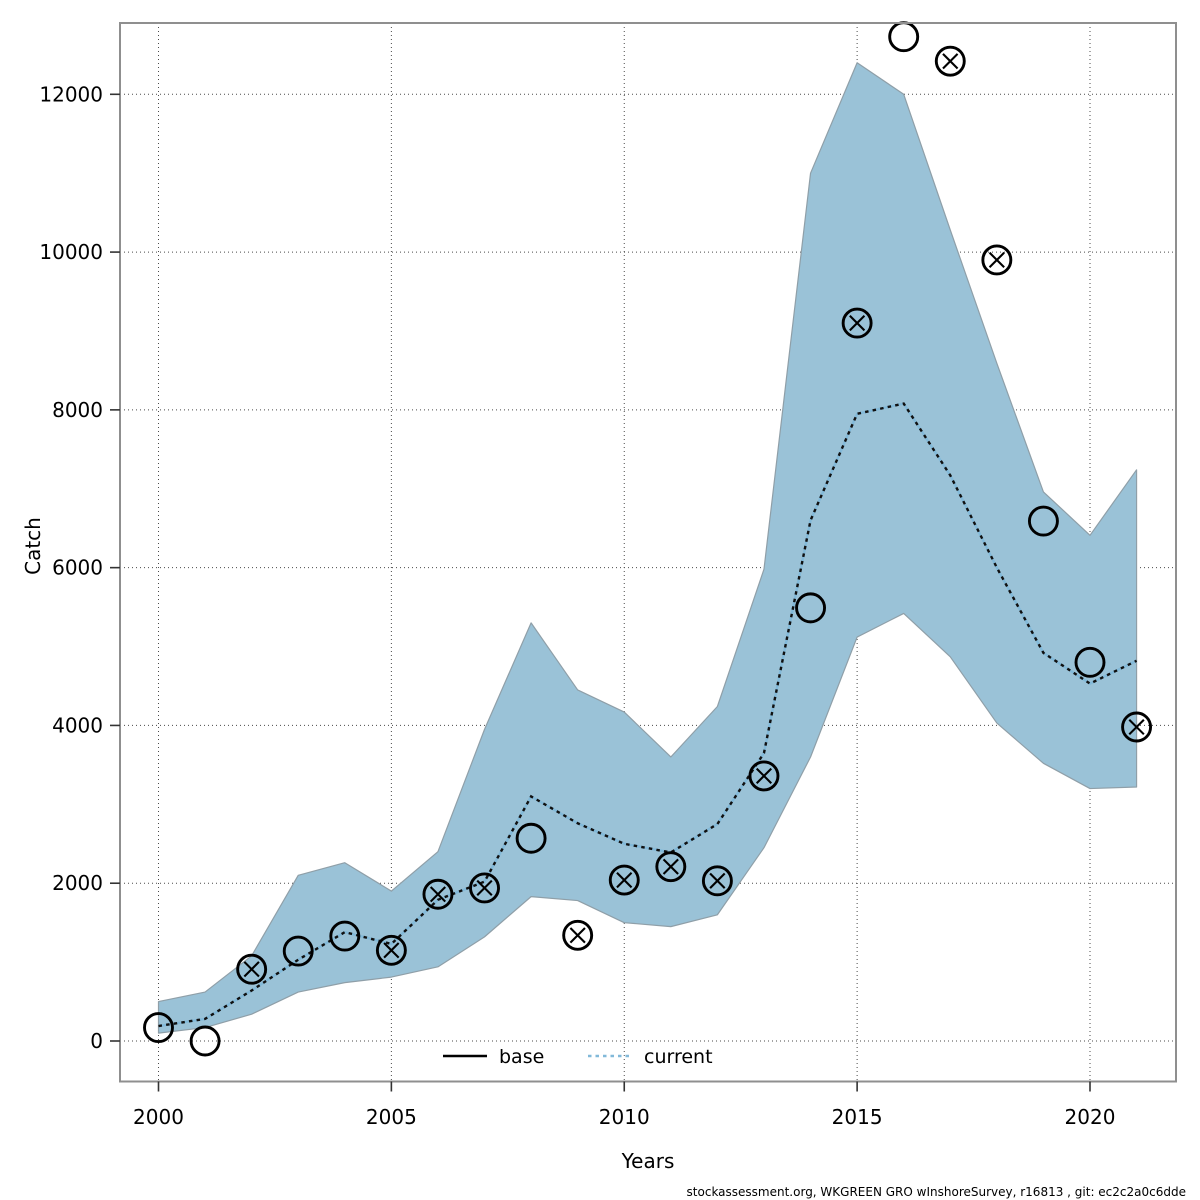 Image resolution: width=1200 pixels, height=1200 pixels. What do you see at coordinates (624, 1117) in the screenshot?
I see `x-tick-label-2010: 2010` at bounding box center [624, 1117].